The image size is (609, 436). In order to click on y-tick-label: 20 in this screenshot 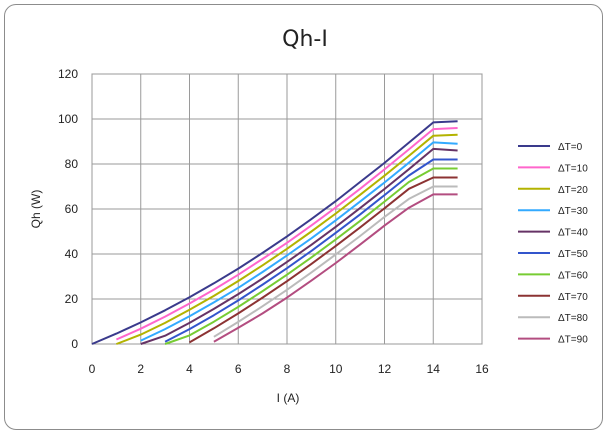, I will do `click(72, 299)`.